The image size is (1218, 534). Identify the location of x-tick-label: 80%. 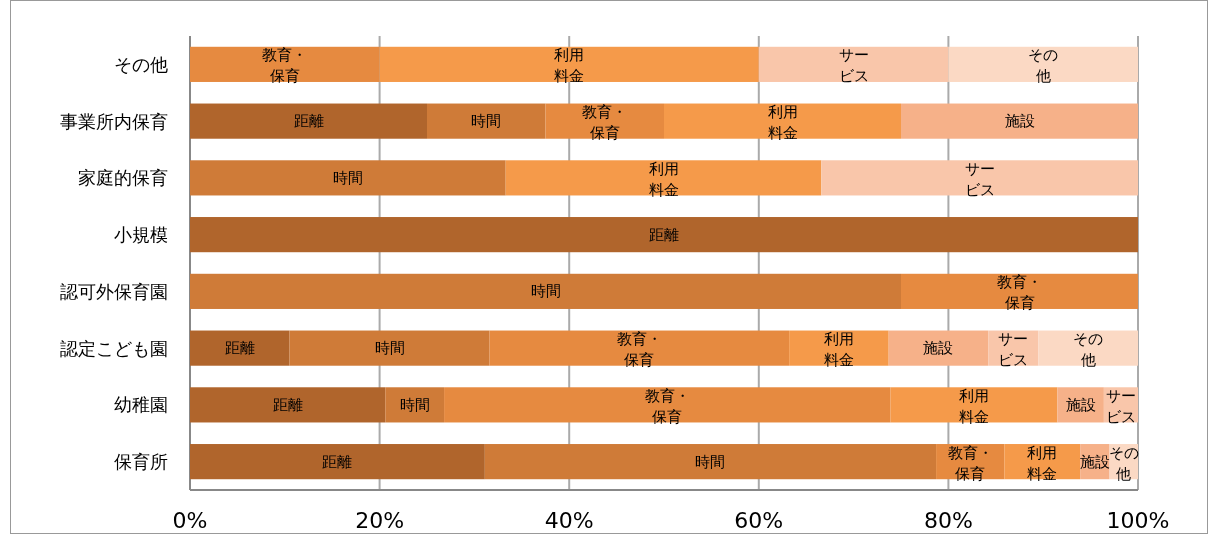
(948, 520).